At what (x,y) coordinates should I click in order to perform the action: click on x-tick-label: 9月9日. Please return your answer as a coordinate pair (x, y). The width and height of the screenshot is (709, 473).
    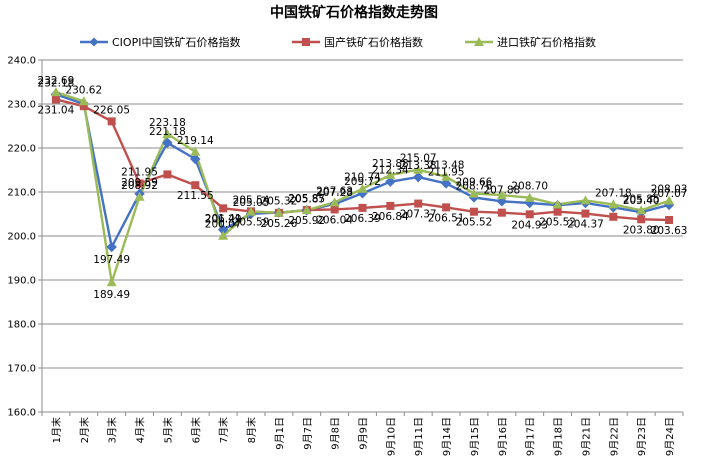
    Looking at the image, I should click on (364, 433).